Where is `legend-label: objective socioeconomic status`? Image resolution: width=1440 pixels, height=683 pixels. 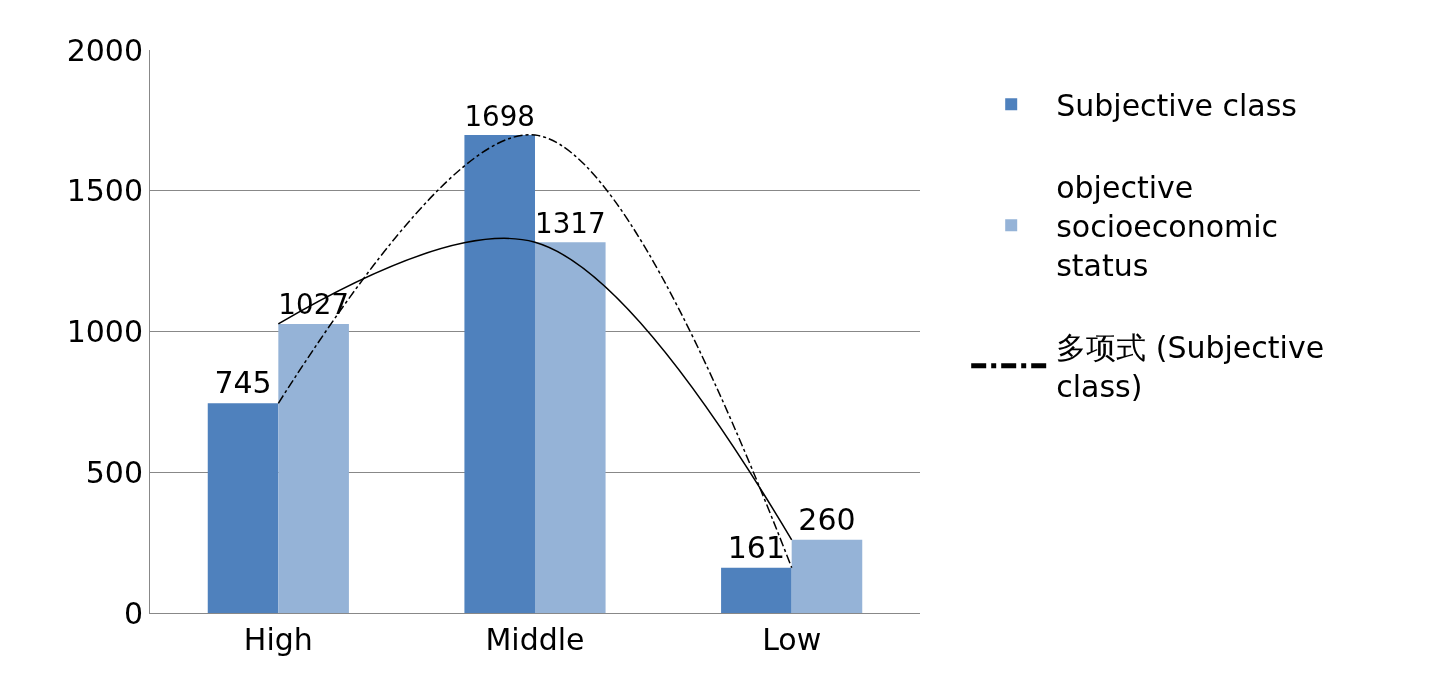
legend-label: objective socioeconomic status is located at coordinates (1167, 226).